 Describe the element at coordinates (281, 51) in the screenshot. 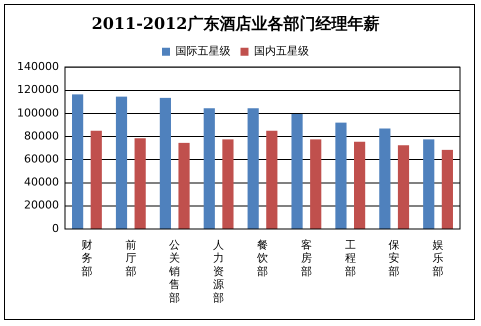

I see `legend-label: 国内五星级` at that location.